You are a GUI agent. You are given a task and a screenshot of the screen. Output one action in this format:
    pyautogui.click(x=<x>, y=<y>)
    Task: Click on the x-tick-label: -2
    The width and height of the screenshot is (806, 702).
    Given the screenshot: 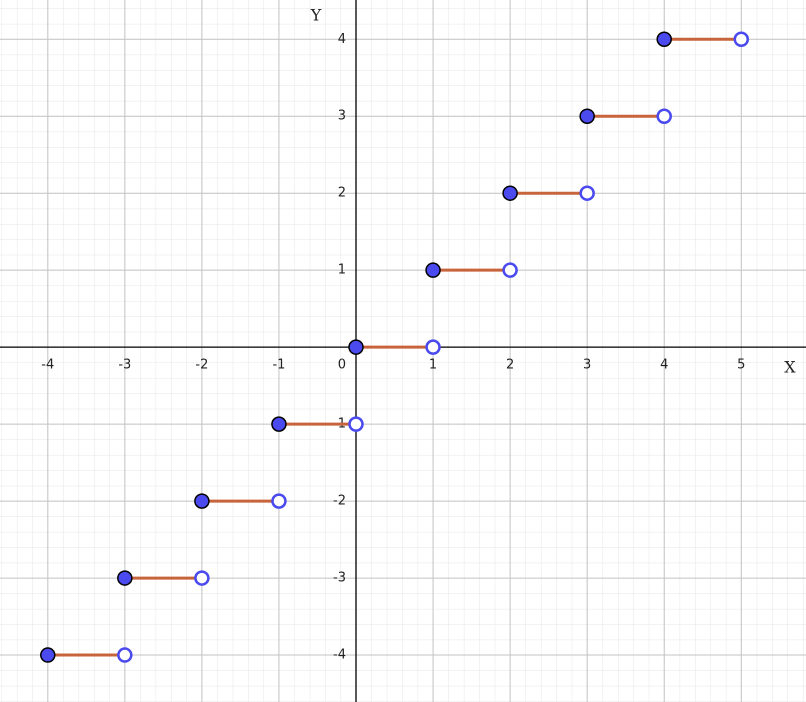 What is the action you would take?
    pyautogui.click(x=201, y=365)
    